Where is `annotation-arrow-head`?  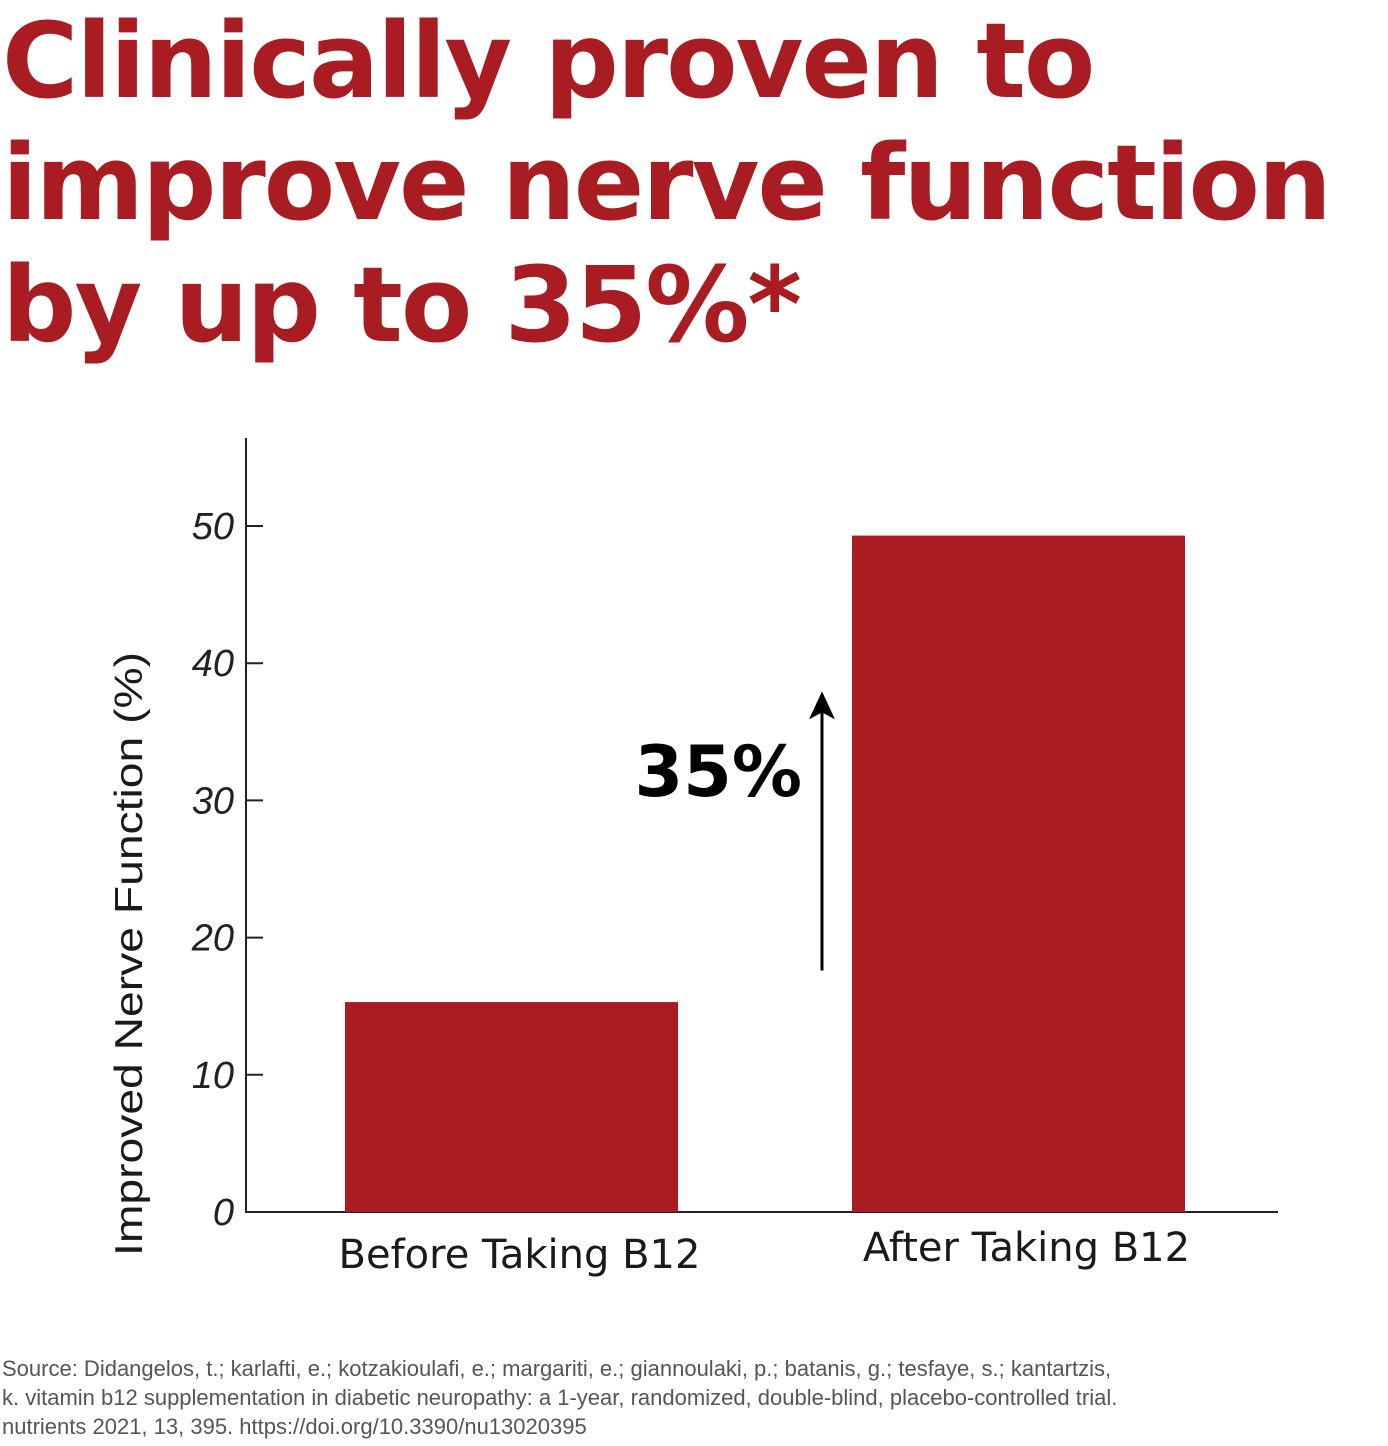
annotation-arrow-head is located at coordinates (822, 705).